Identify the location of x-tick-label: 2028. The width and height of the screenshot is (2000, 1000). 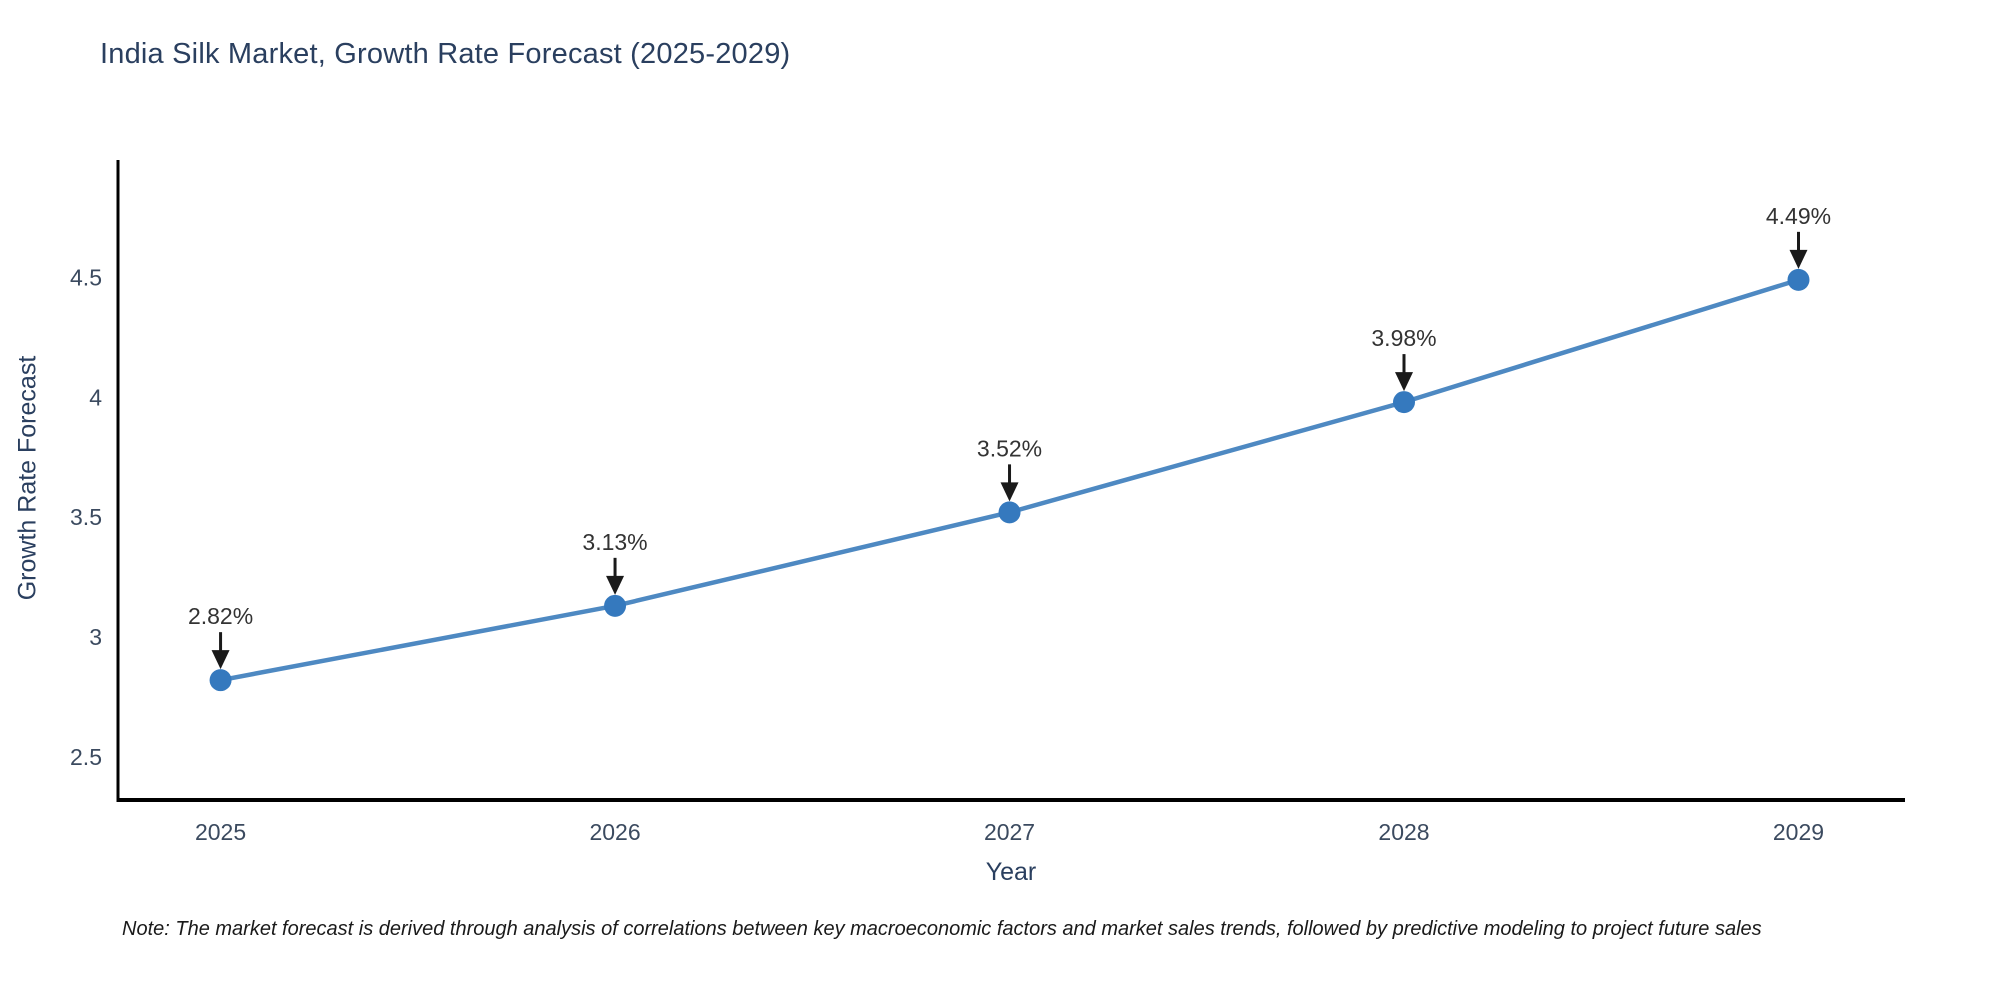
(1403, 832).